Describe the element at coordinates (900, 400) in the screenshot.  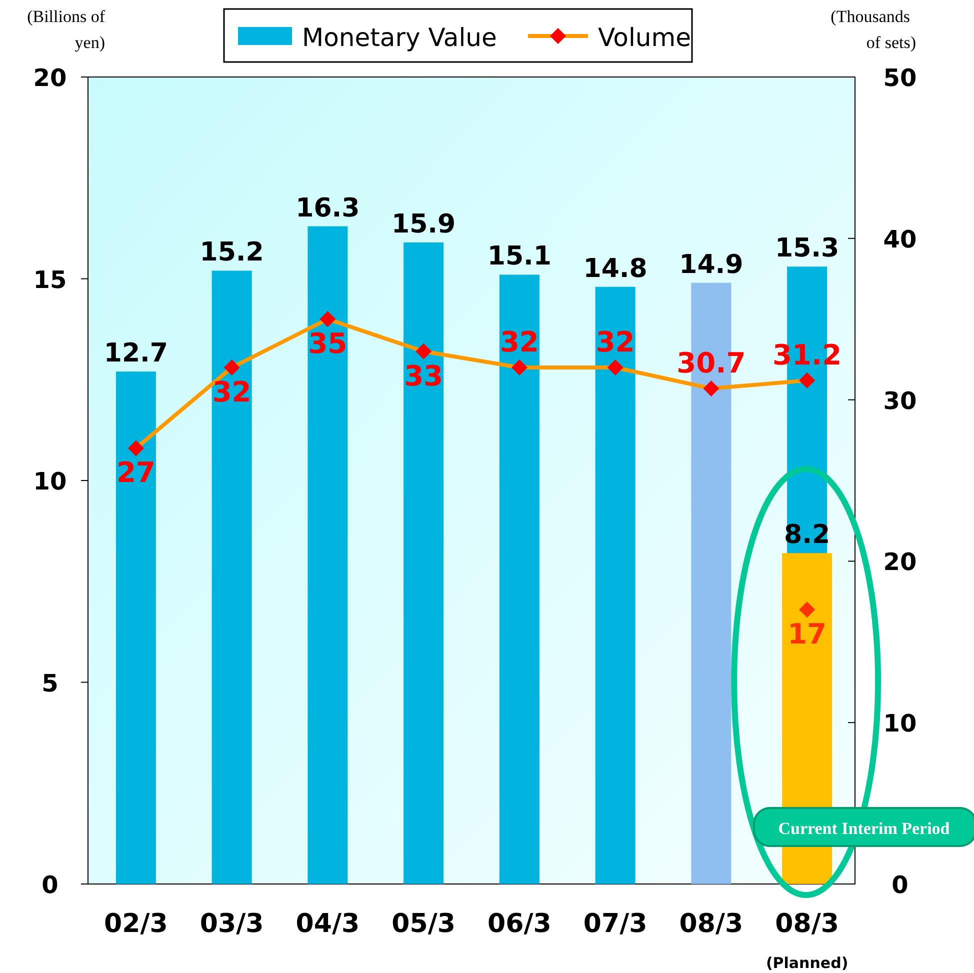
I see `y2-tick-label: 30` at that location.